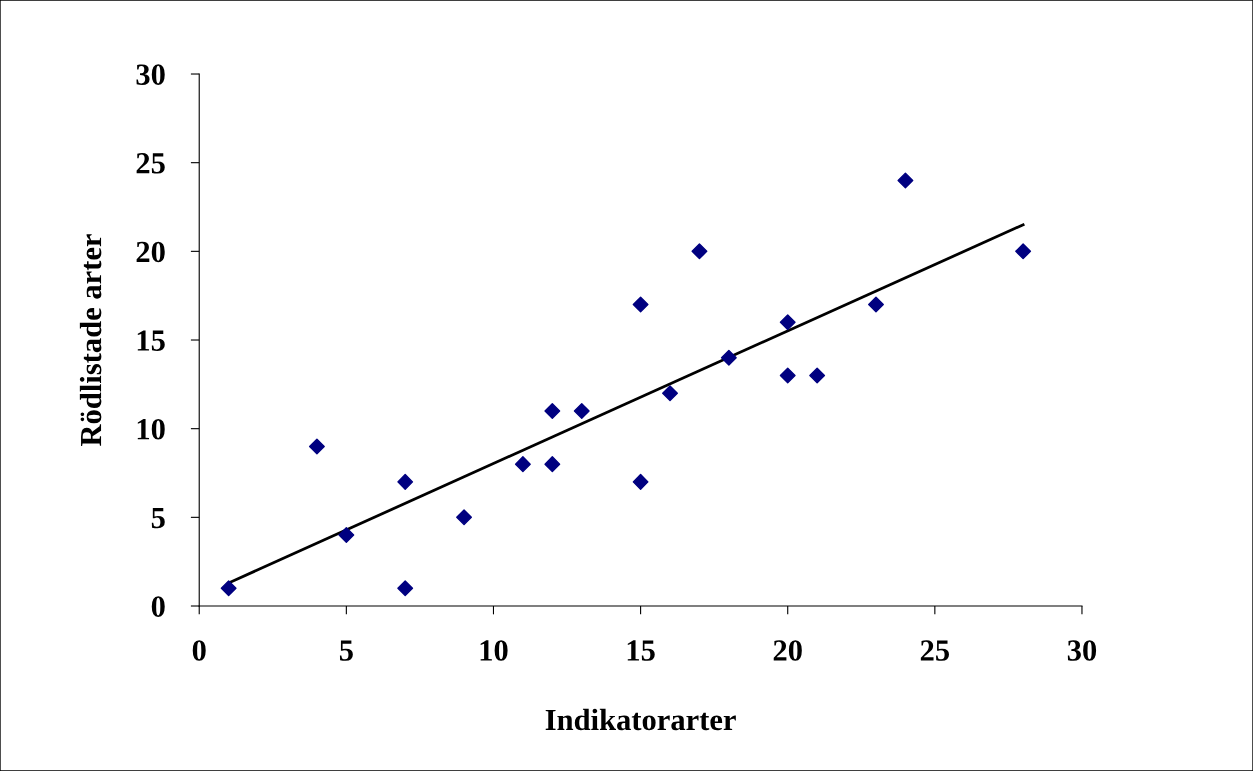 The image size is (1253, 771). What do you see at coordinates (494, 650) in the screenshot?
I see `x-tick-label: 10` at bounding box center [494, 650].